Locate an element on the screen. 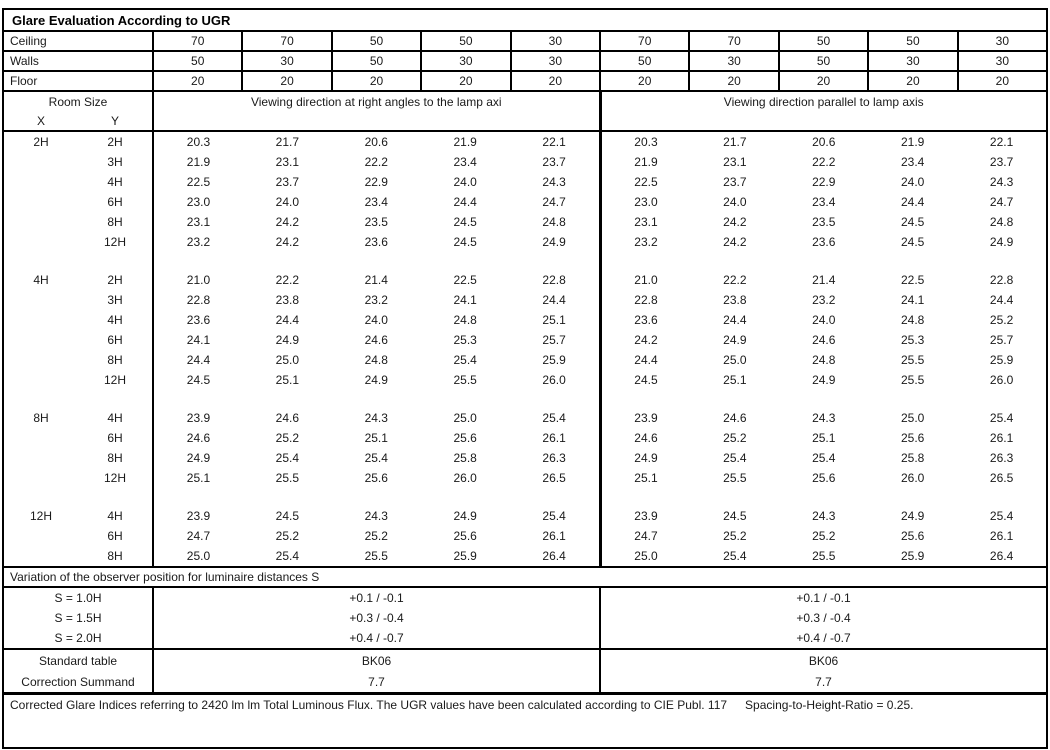  reflectance-row: Ceiling 70 70 50 50 30 70 70 50 50 30 is located at coordinates (525, 42).